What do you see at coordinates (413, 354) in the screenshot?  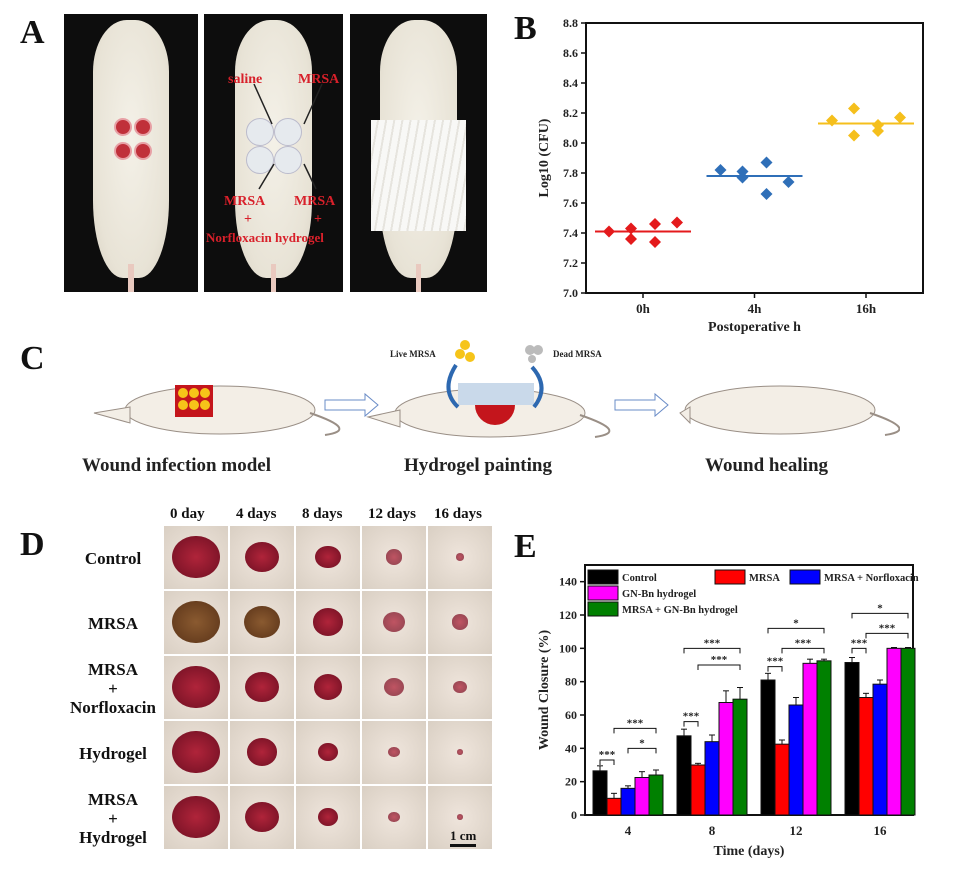 I see `live-mrsa-label: Live MRSA` at bounding box center [413, 354].